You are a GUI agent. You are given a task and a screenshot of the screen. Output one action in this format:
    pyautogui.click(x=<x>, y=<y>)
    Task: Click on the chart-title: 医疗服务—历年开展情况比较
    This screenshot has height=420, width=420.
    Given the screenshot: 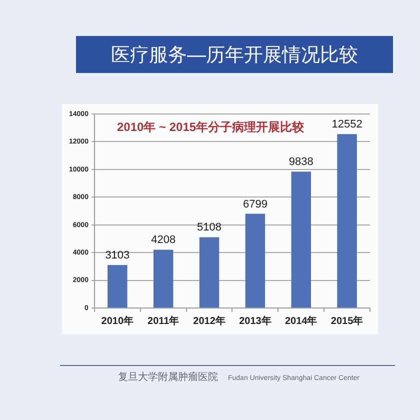 What is the action you would take?
    pyautogui.click(x=234, y=56)
    